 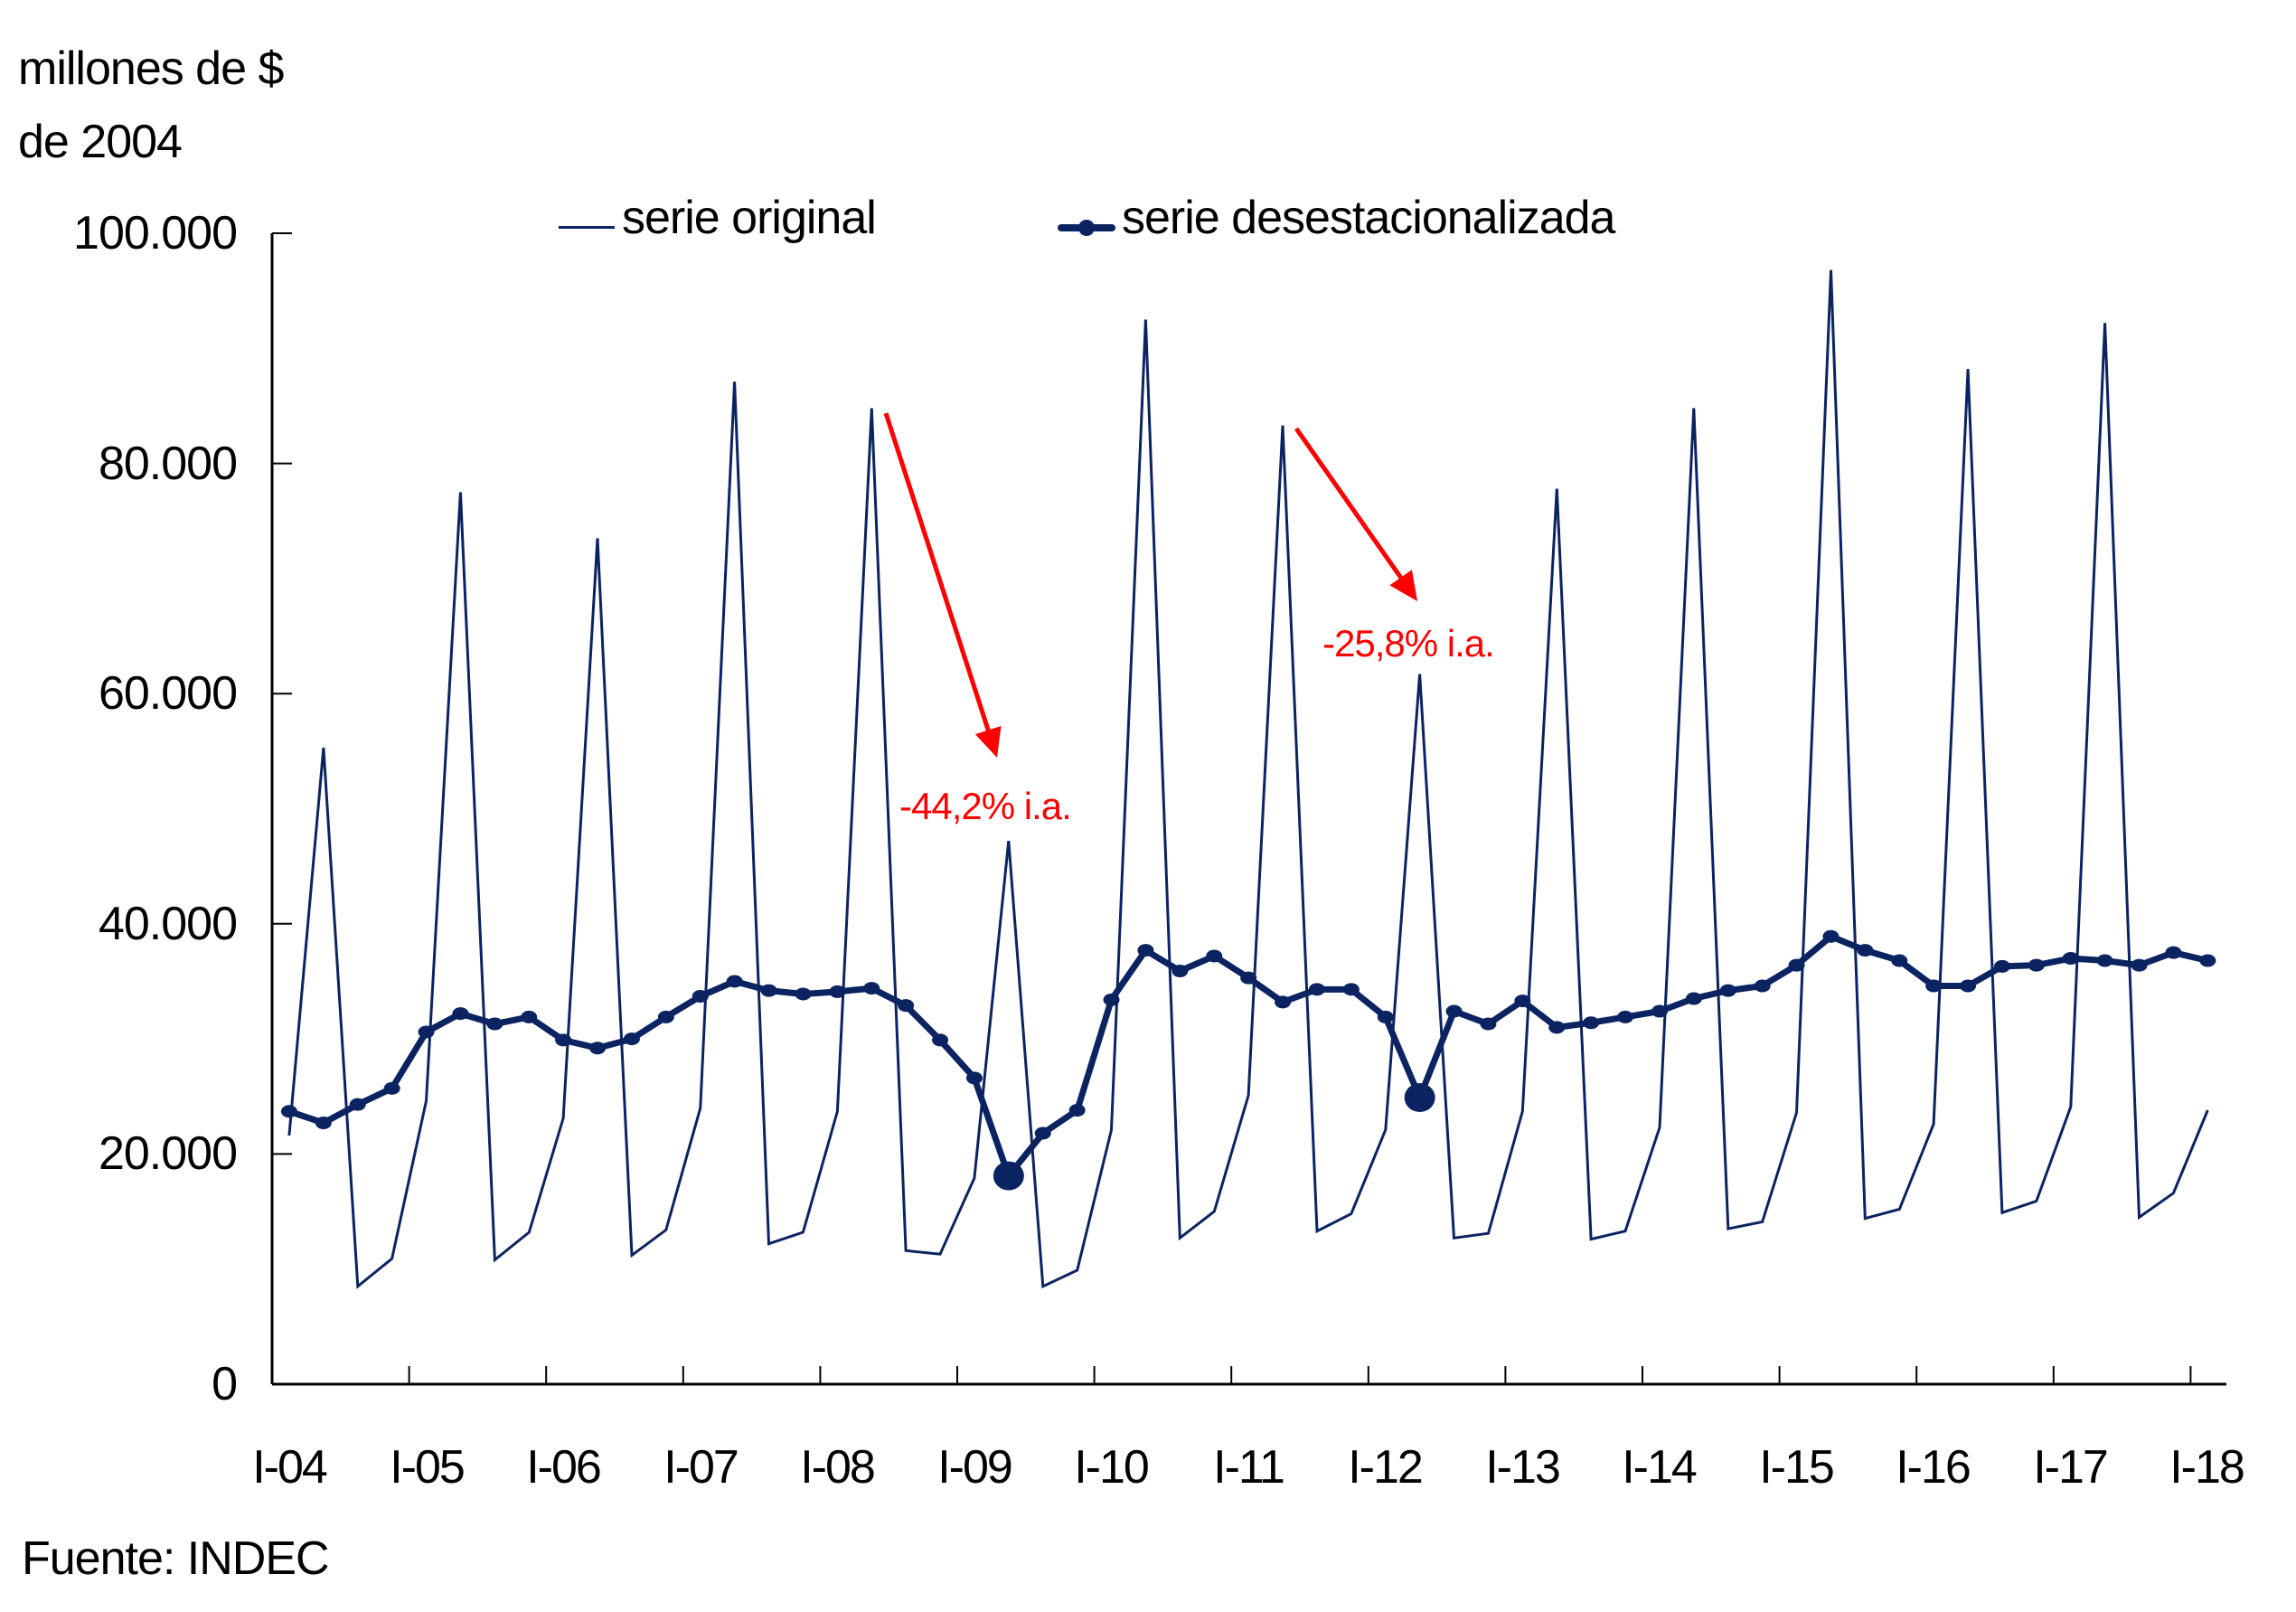 What do you see at coordinates (1248, 1060) in the screenshot?
I see `series-deseasonalized-markers` at bounding box center [1248, 1060].